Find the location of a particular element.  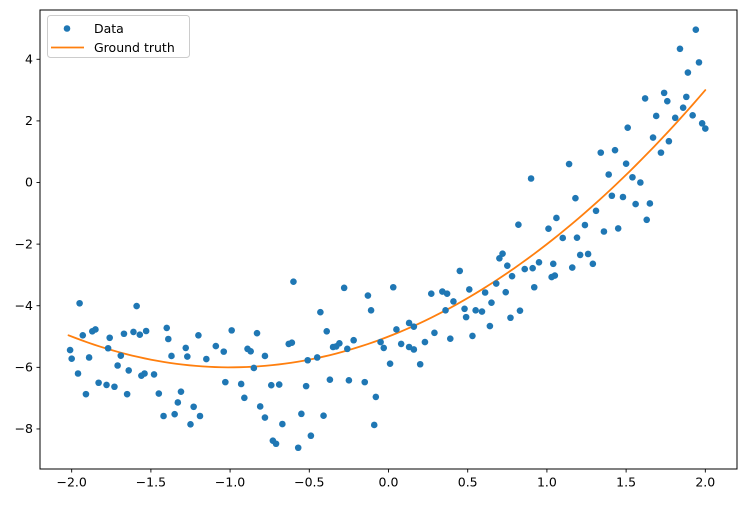

y-tick-label: −4 is located at coordinates (24, 305).